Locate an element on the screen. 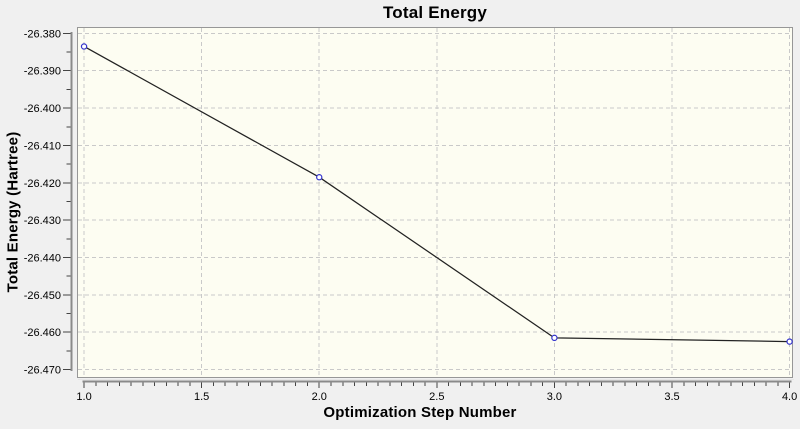  x-tick-label: 4.0 is located at coordinates (789, 397).